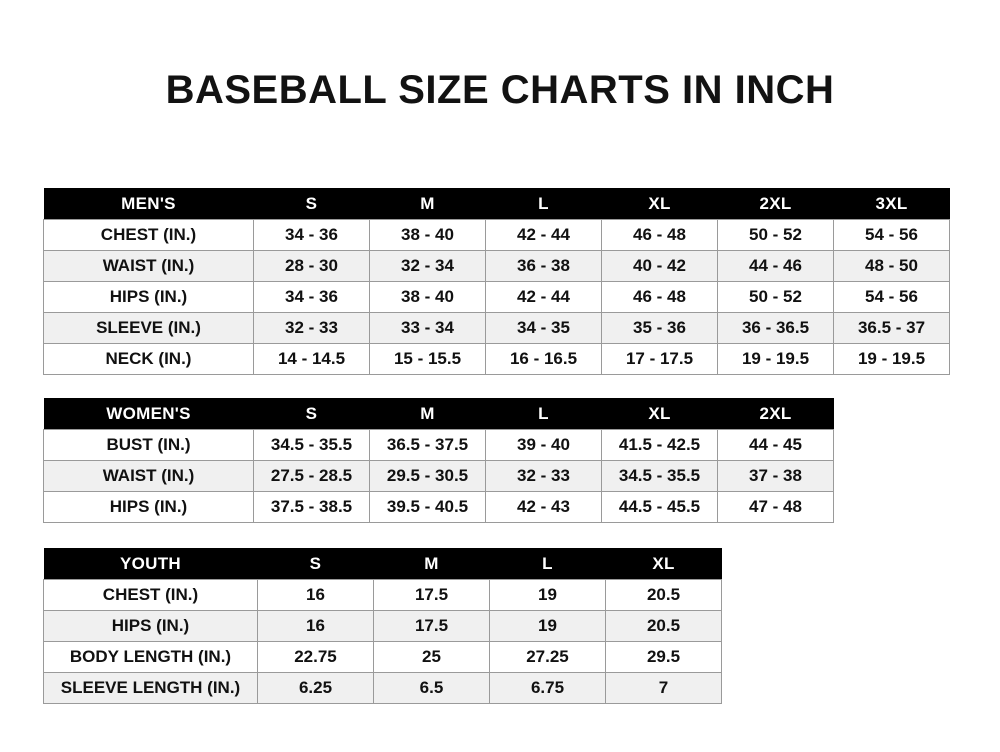  I want to click on table-cell: 16 - 16.5, so click(543, 359).